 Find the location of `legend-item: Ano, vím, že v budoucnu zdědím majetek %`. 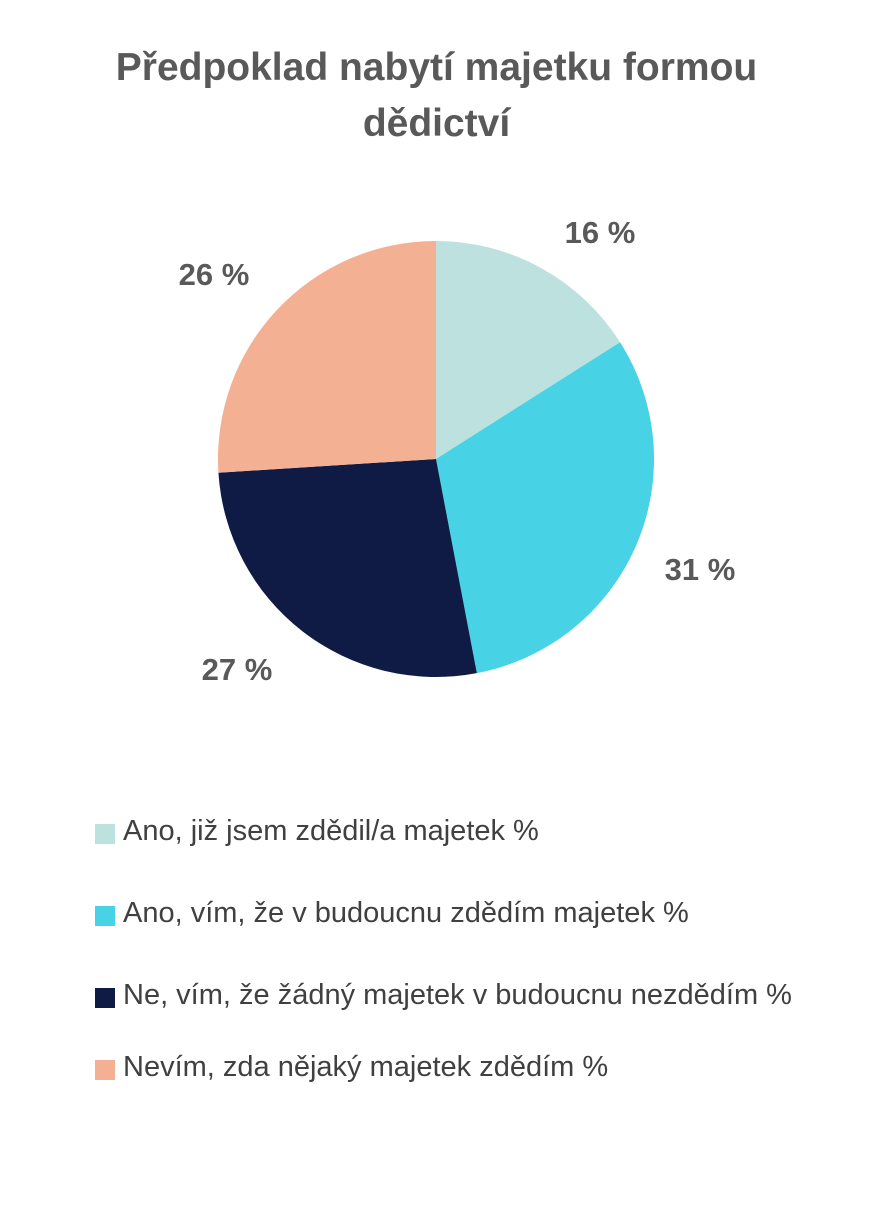

legend-item: Ano, vím, že v budoucnu zdědím majetek % is located at coordinates (475, 913).